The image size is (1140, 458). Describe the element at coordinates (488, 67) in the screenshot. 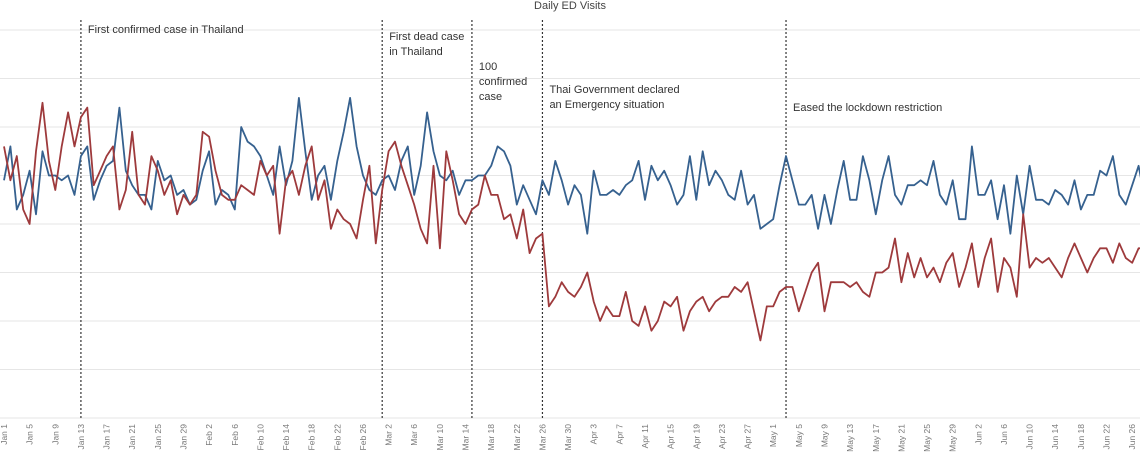

I see `annotation-label-line: 100` at that location.